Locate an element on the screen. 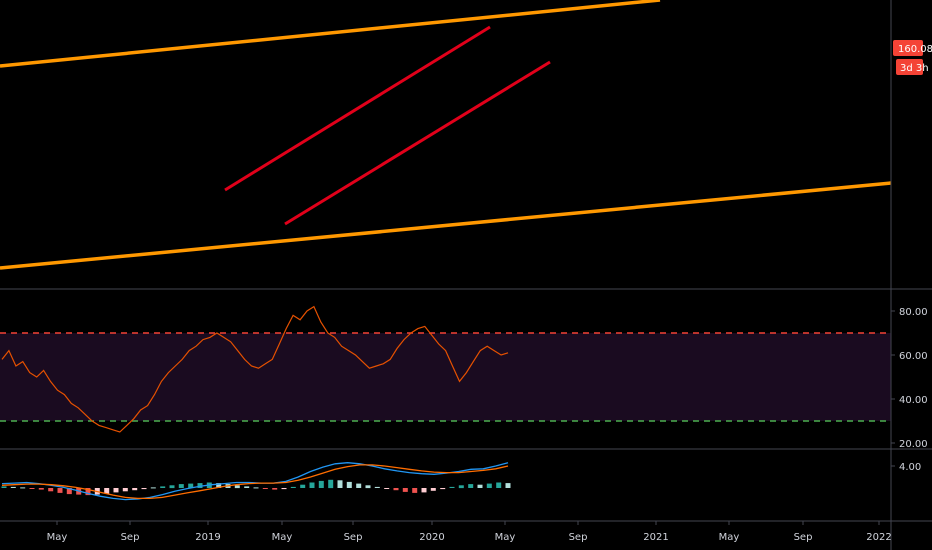 This screenshot has height=550, width=932. trendline-upper is located at coordinates (357, 108).